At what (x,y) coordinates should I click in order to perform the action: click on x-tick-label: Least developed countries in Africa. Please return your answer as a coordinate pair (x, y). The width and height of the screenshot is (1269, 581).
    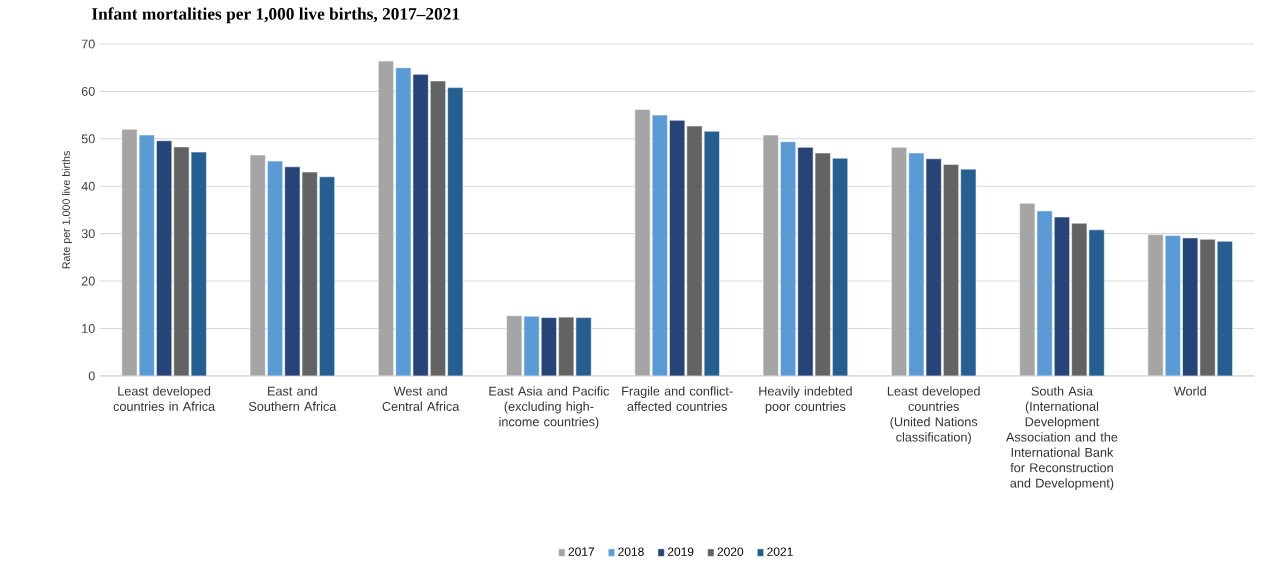
    Looking at the image, I should click on (164, 398).